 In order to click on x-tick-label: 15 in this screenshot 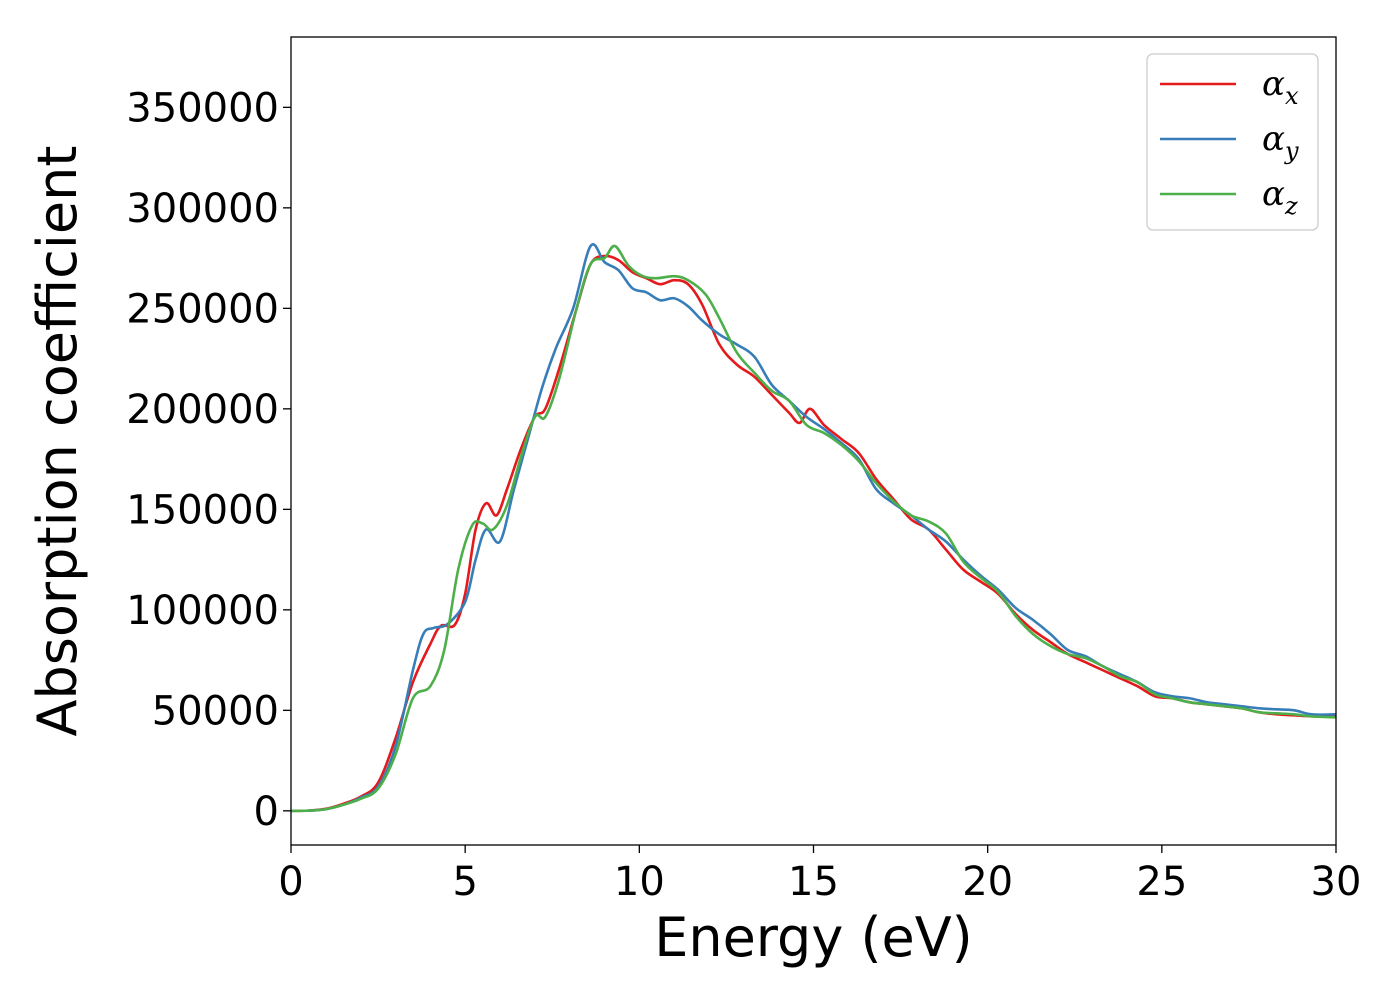, I will do `click(813, 882)`.